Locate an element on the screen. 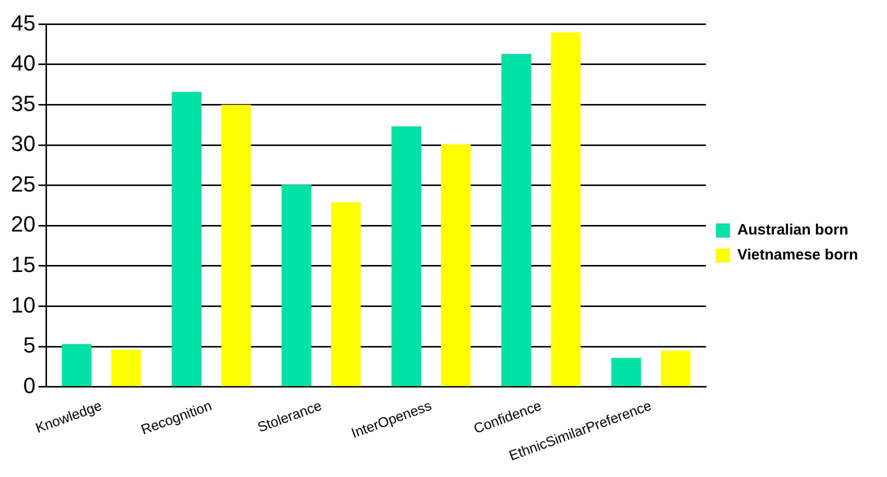 Image resolution: width=887 pixels, height=477 pixels. legend-label: Vietnamese born is located at coordinates (797, 255).